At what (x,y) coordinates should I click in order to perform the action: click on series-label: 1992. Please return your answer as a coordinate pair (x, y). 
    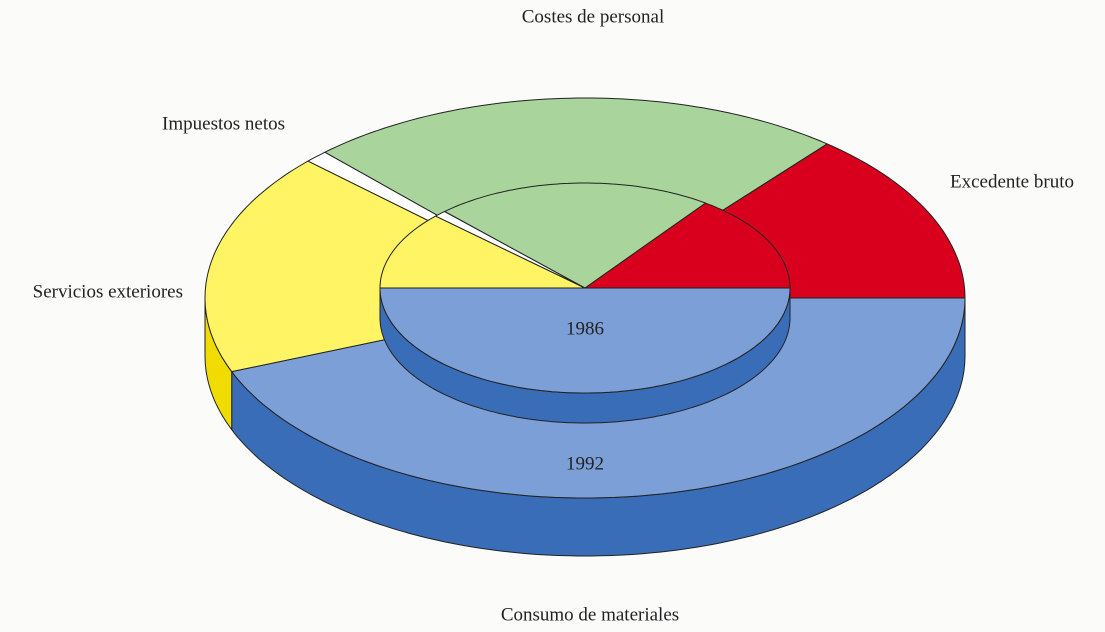
    Looking at the image, I should click on (585, 463).